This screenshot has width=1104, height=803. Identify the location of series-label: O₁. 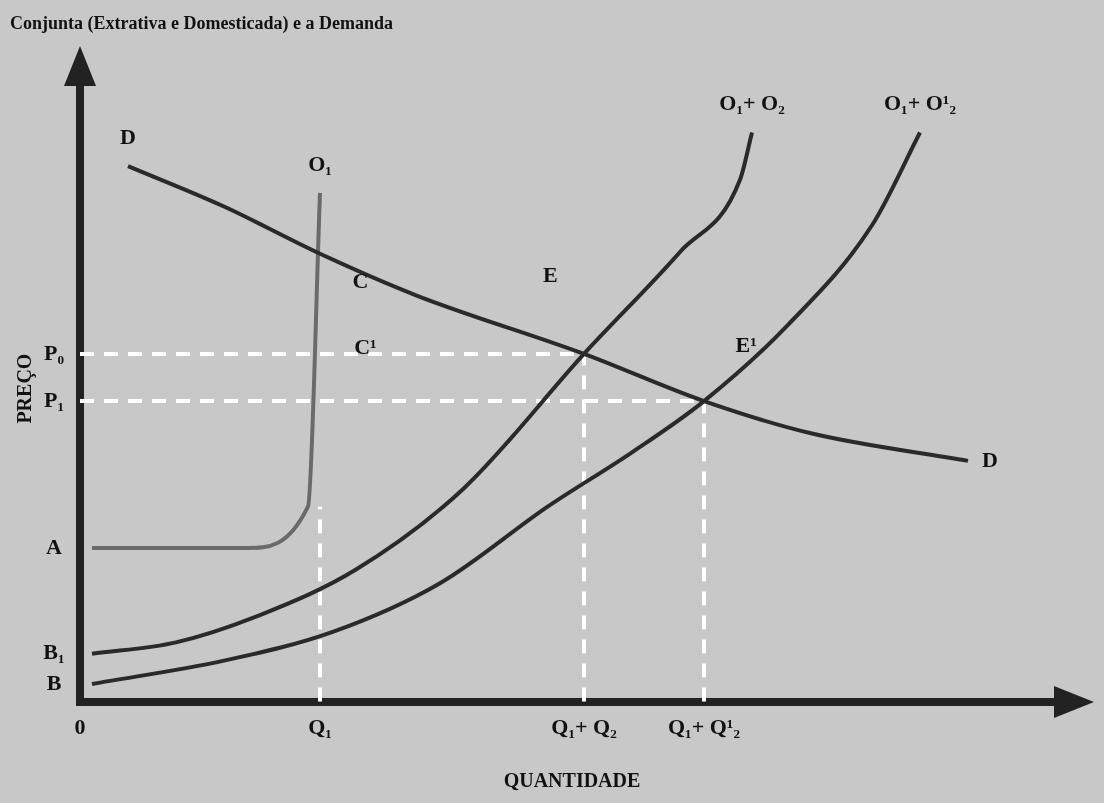
(320, 163).